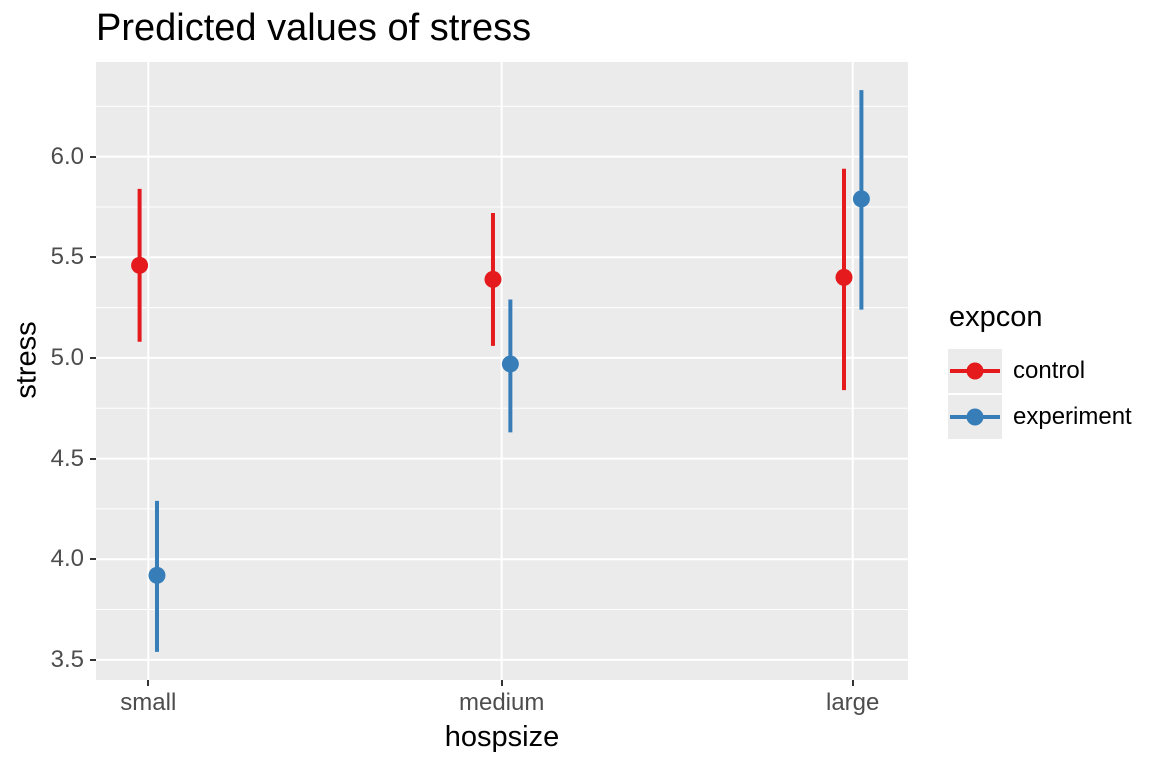 The width and height of the screenshot is (1152, 768). What do you see at coordinates (67, 357) in the screenshot?
I see `y-tick-label: 5.0` at bounding box center [67, 357].